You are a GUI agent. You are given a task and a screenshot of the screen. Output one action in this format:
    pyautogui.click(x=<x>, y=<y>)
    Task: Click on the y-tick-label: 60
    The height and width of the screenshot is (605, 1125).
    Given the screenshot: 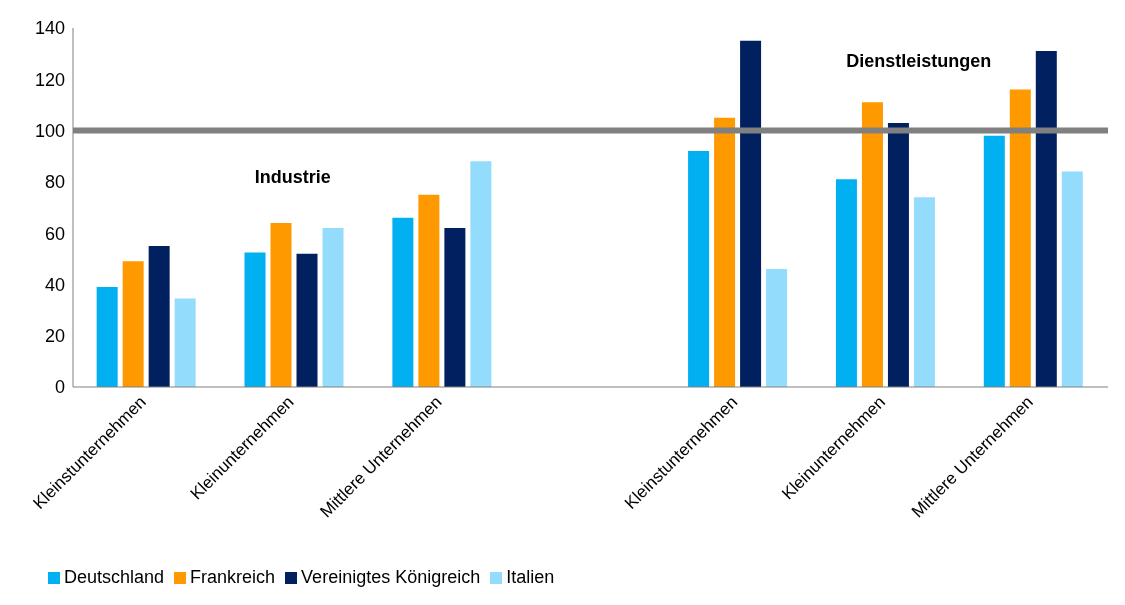 What is the action you would take?
    pyautogui.click(x=54, y=233)
    